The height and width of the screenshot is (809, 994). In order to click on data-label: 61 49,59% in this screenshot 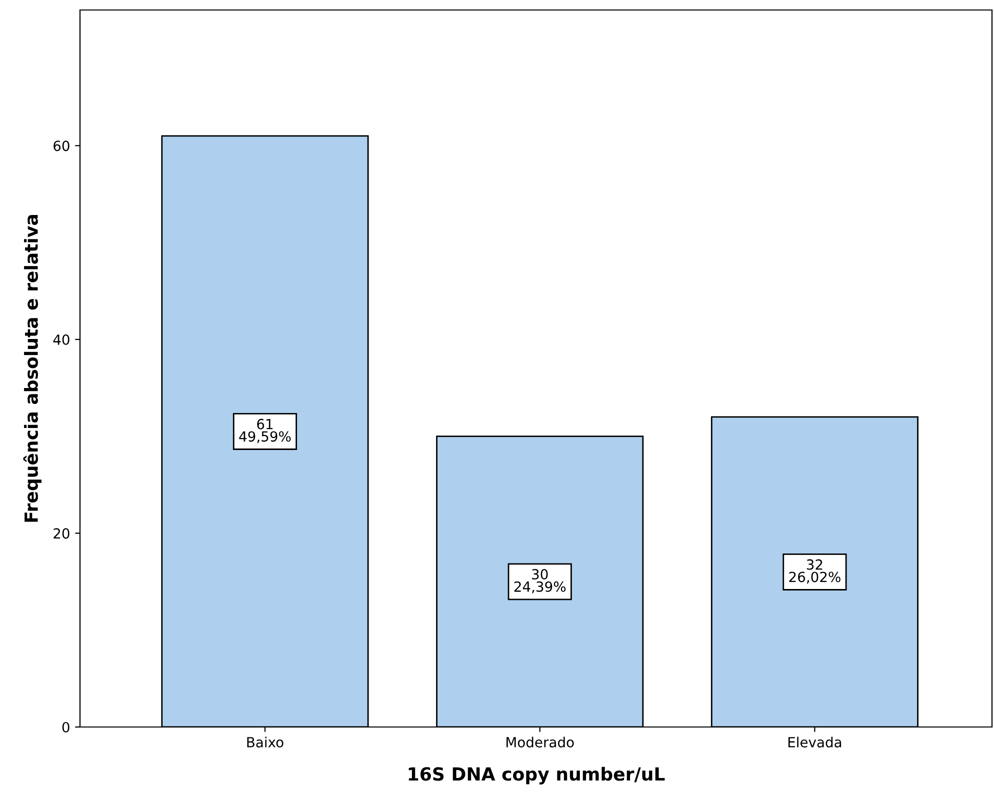, I will do `click(265, 431)`.